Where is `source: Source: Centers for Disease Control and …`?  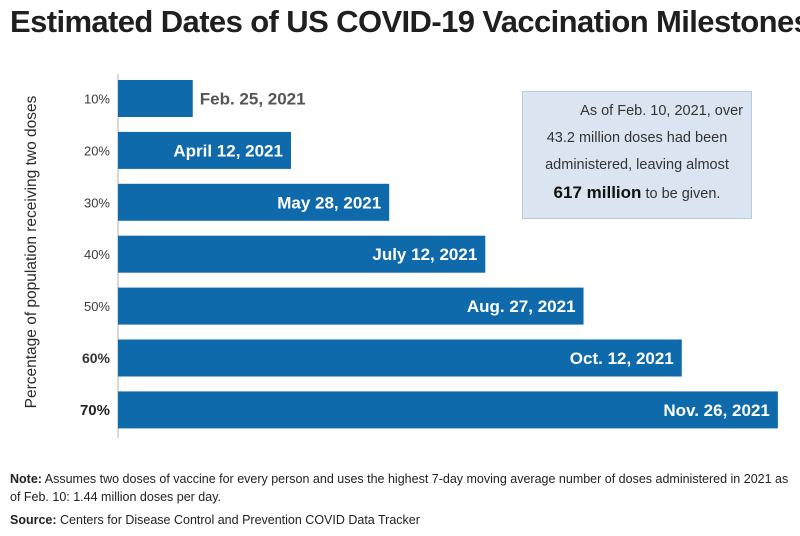 source: Source: Centers for Disease Control and … is located at coordinates (215, 520).